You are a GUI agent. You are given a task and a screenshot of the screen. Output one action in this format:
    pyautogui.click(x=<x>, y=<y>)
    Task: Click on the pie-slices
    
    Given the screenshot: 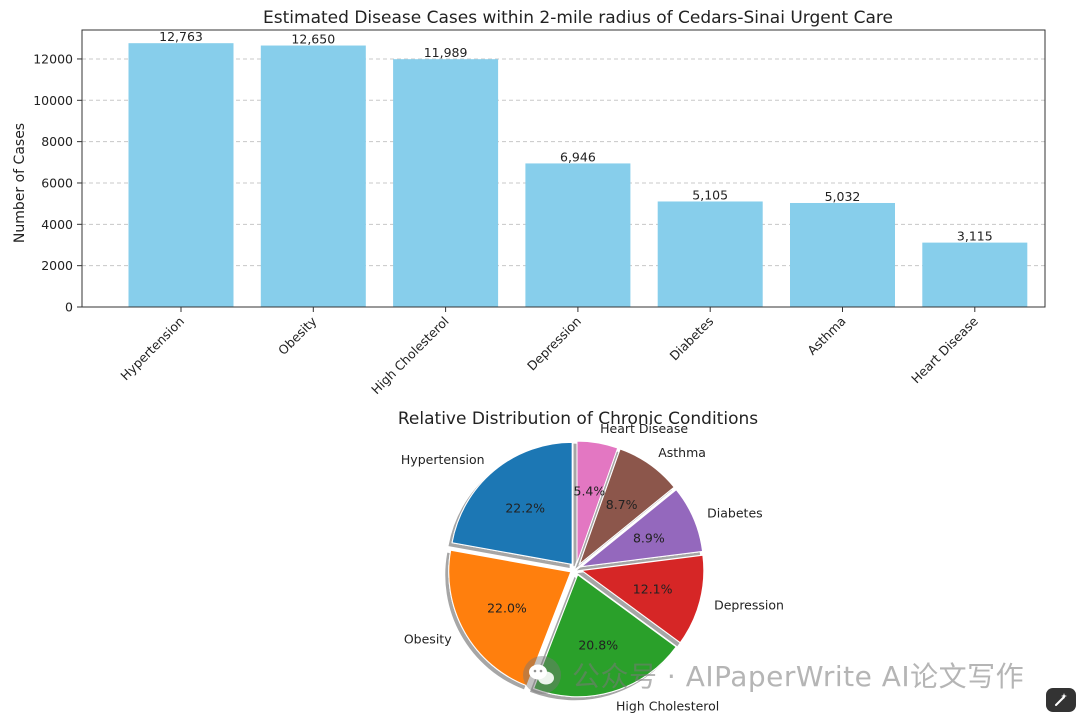 What is the action you would take?
    pyautogui.click(x=576, y=569)
    